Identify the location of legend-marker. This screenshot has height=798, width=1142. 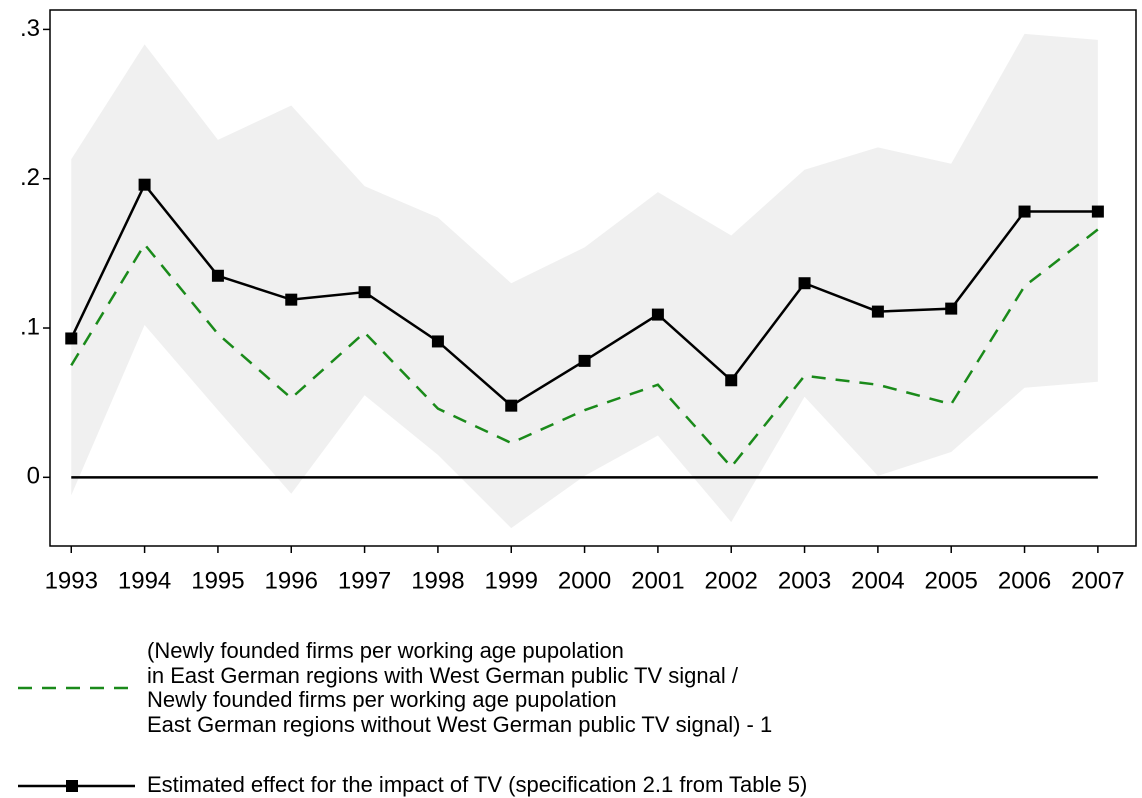
(72, 786).